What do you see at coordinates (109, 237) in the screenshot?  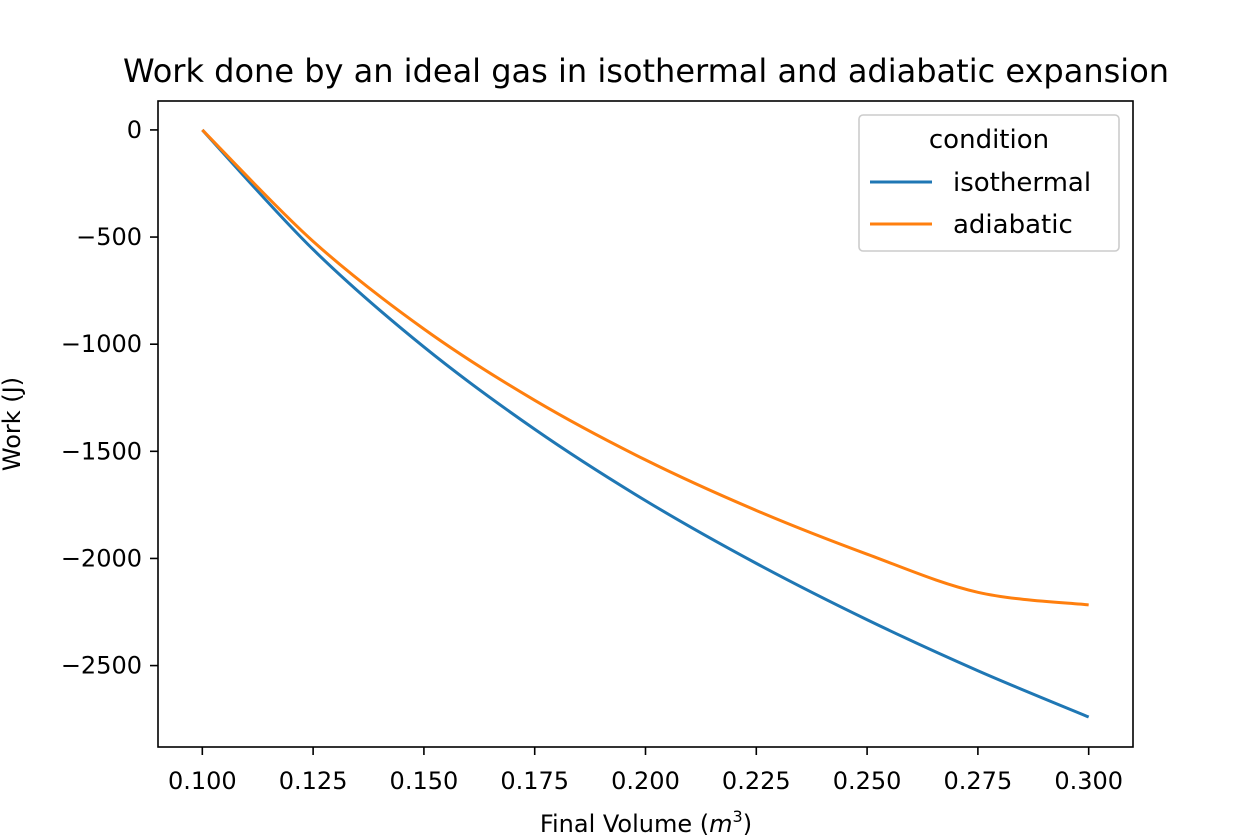 I see `y-tick-label: −500` at bounding box center [109, 237].